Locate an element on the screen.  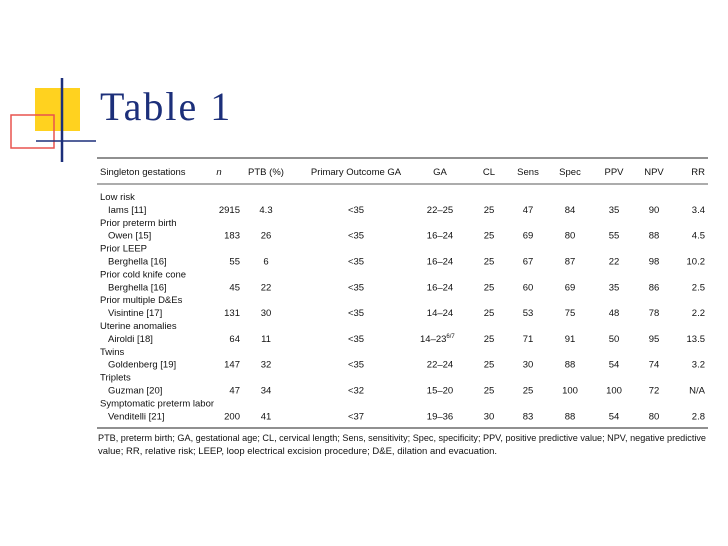
cell: 71 is located at coordinates (528, 339).